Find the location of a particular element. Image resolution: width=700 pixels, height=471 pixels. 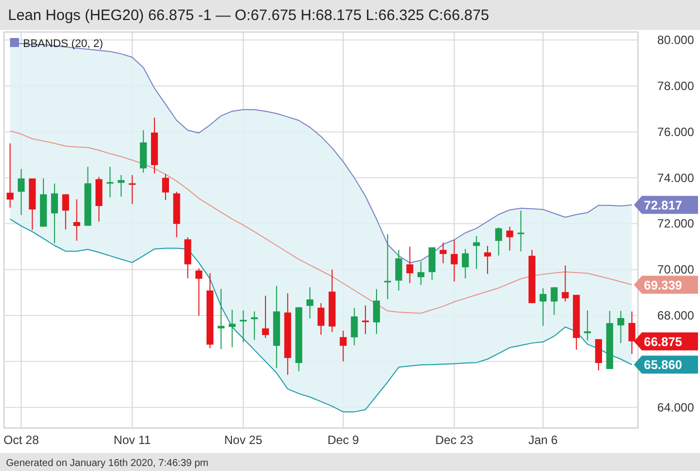

text: 66.875 is located at coordinates (663, 341).